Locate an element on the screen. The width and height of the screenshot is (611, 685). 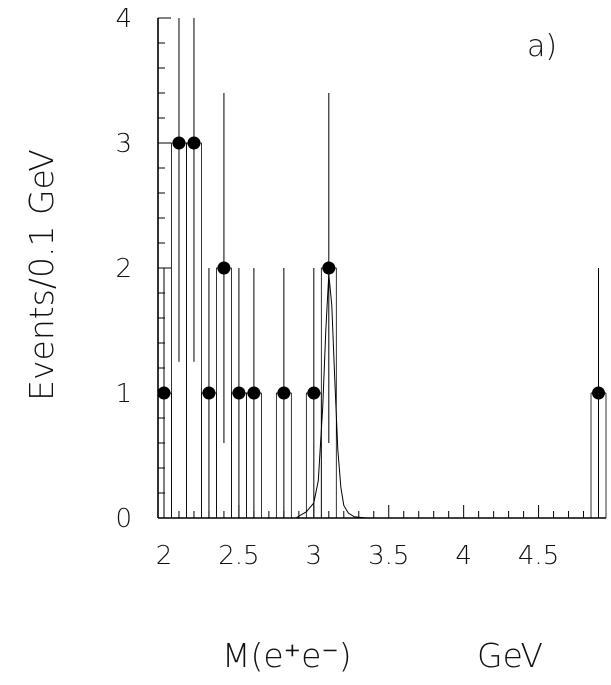
panel-label: a) is located at coordinates (542, 46).